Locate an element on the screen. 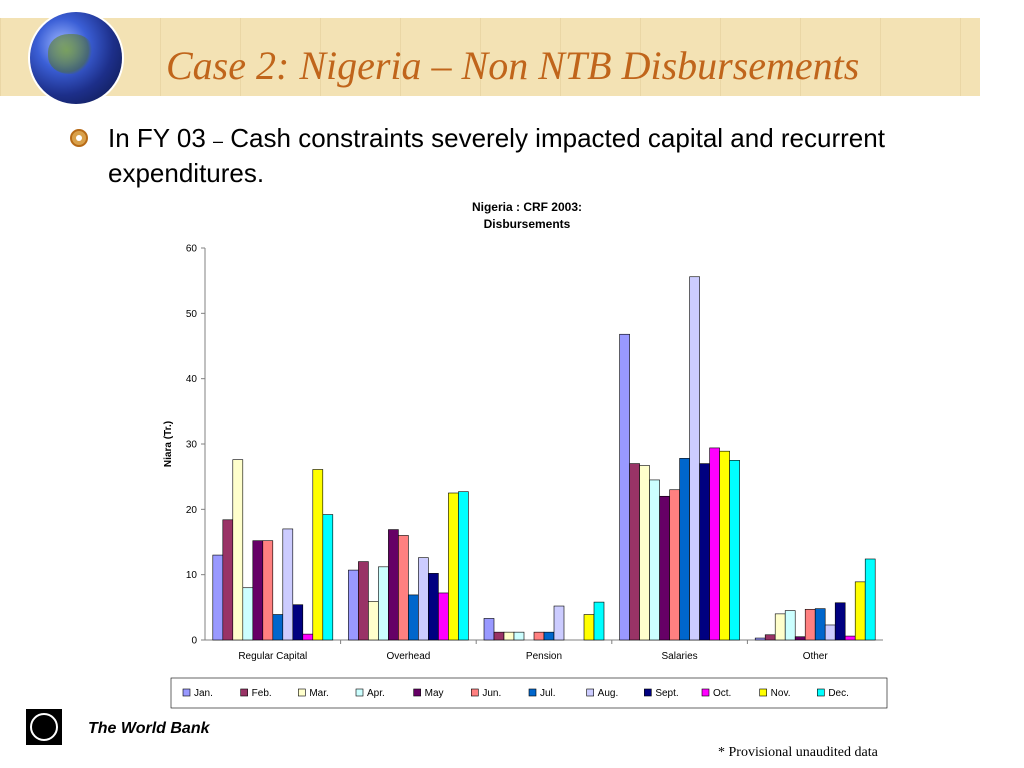 This screenshot has height=768, width=1024. title-band is located at coordinates (490, 57).